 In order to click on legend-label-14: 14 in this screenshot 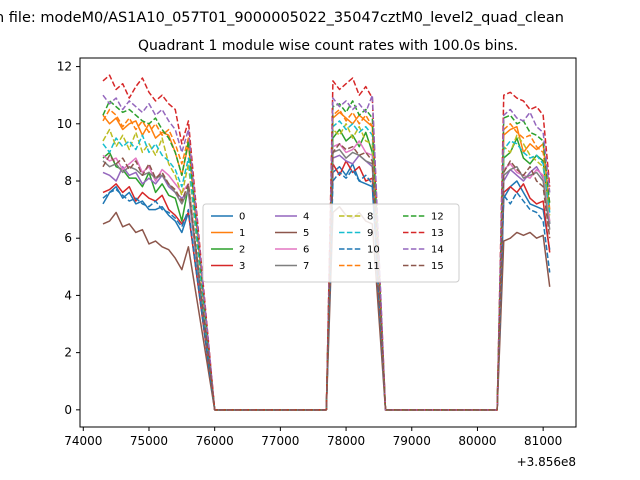, I will do `click(437, 250)`.